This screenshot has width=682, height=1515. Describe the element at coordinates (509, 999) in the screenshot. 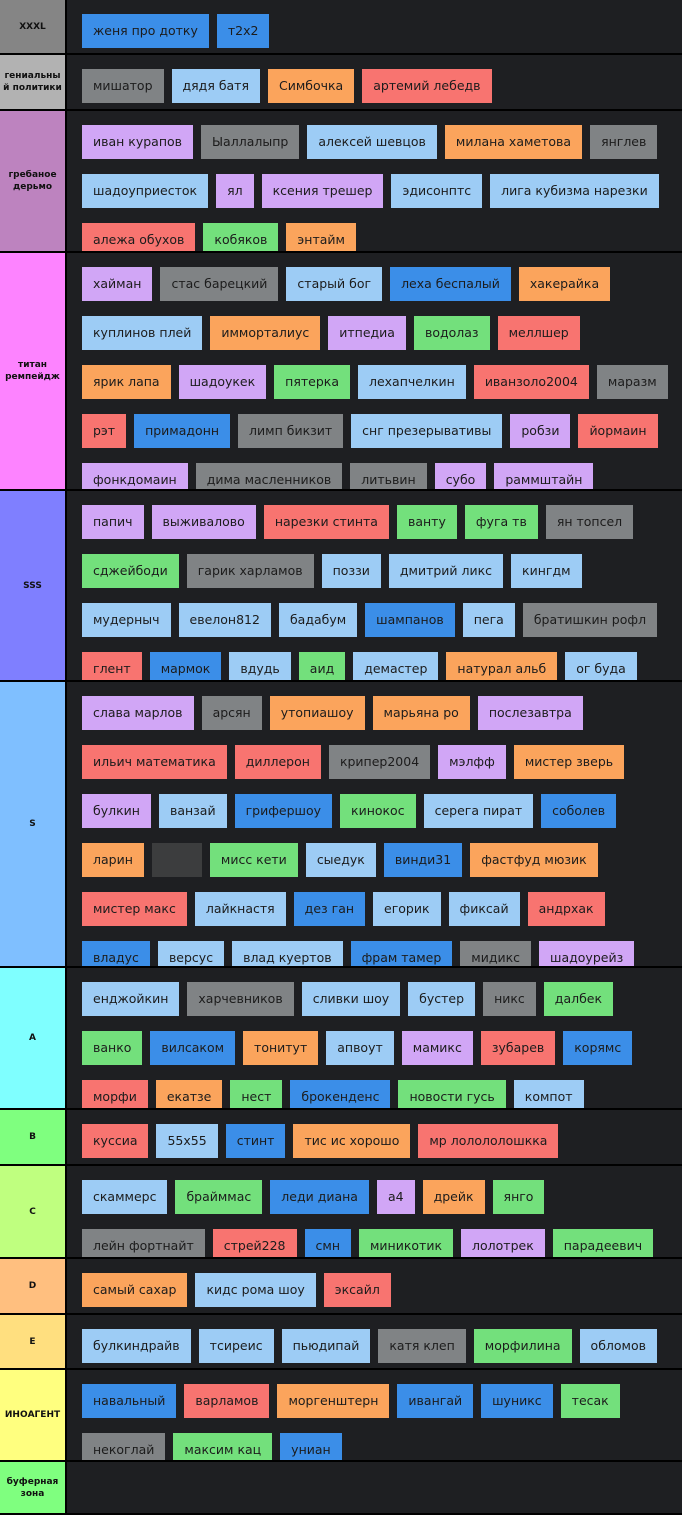

I see `tier-item-card: никс` at that location.